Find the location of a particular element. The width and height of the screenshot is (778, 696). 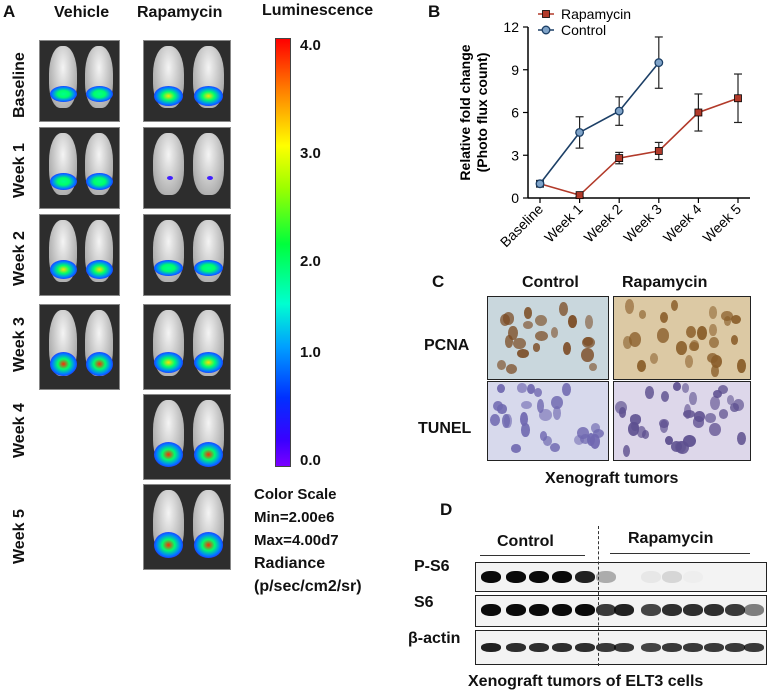

row-label-week5: Week 5 is located at coordinates (19, 536).